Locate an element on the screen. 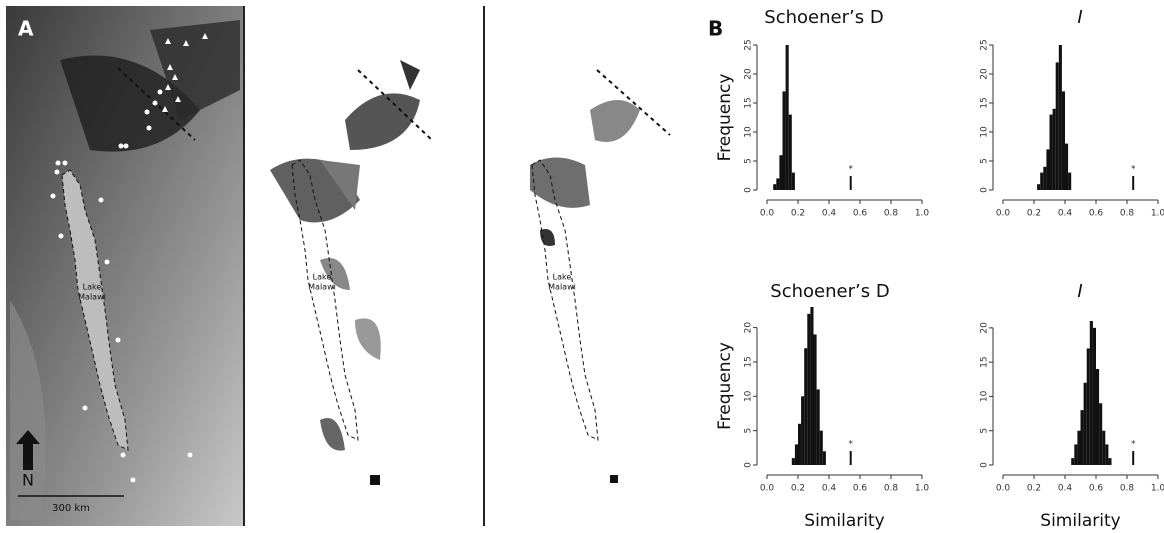  chart-title: I is located at coordinates (1079, 17).